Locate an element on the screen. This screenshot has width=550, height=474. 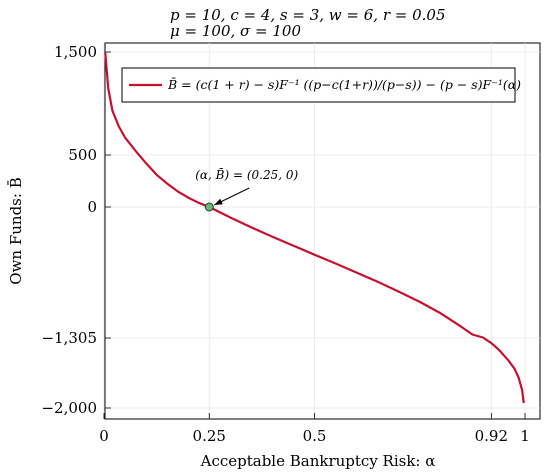
y-tick-label: −1,305 is located at coordinates (69, 338).